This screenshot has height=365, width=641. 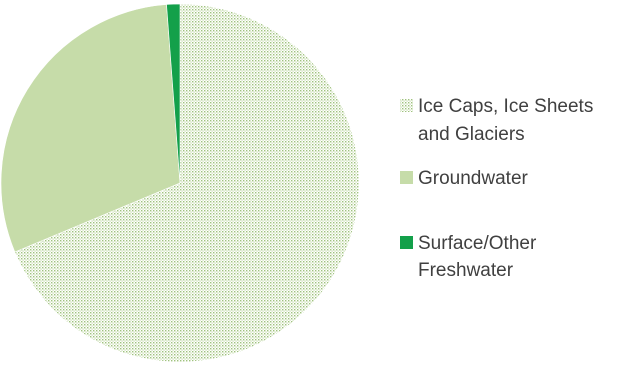 I want to click on legend-label-surface-other-line1: Surface/Other, so click(x=477, y=243).